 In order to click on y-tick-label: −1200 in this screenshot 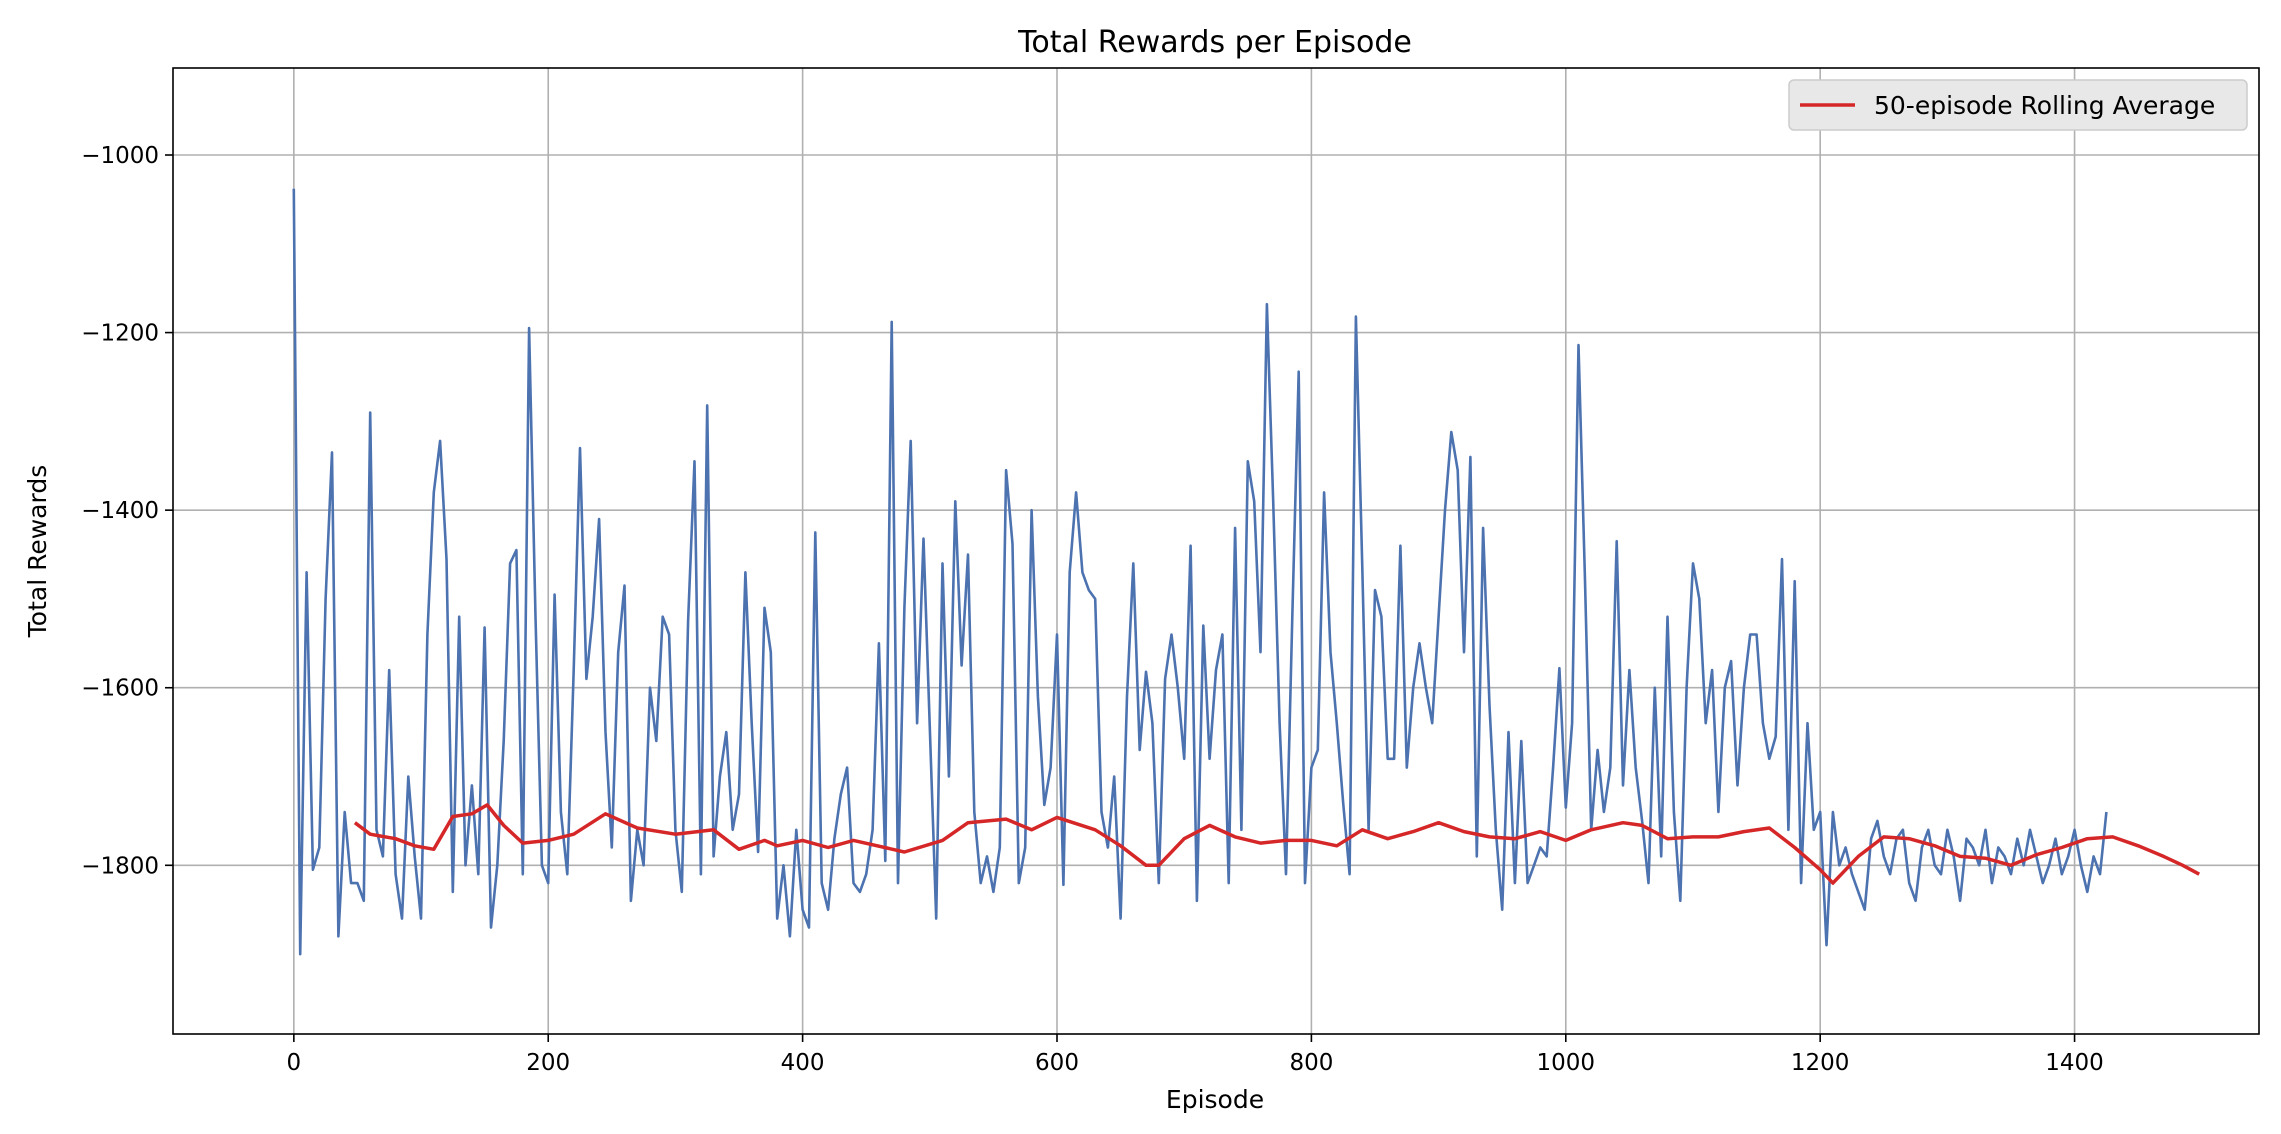, I will do `click(120, 334)`.